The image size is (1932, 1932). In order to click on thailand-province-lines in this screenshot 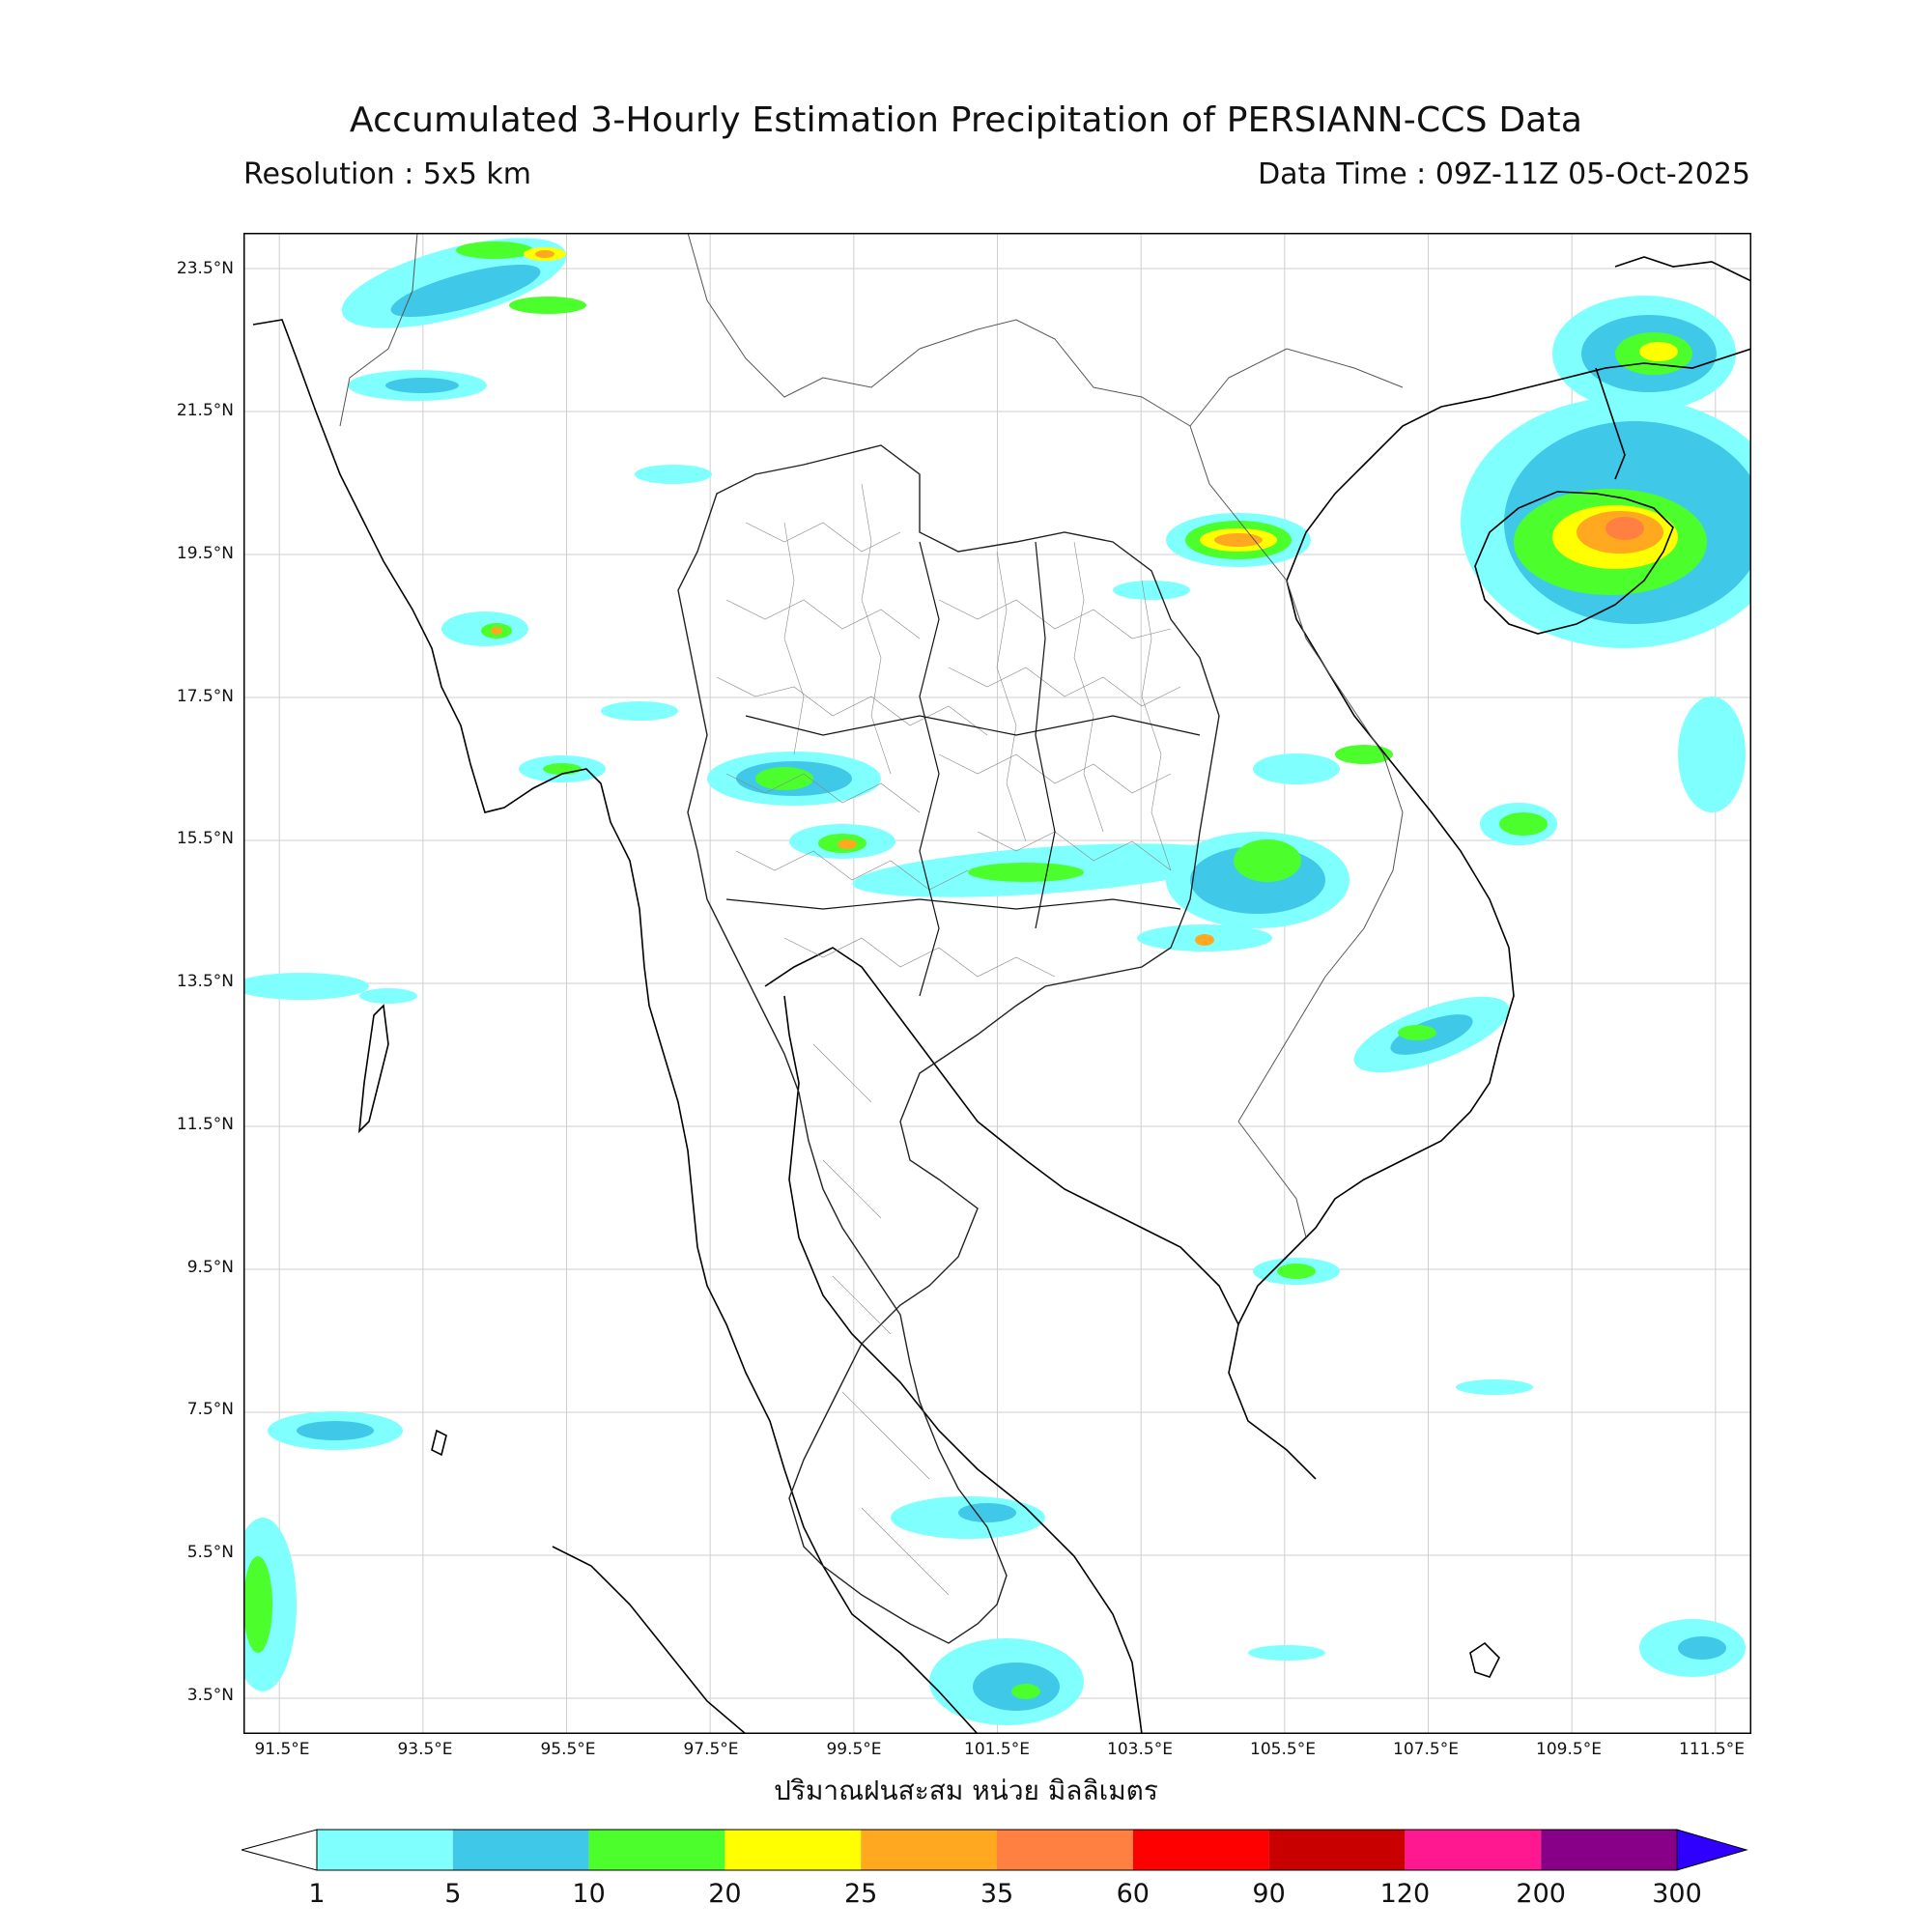, I will do `click(963, 769)`.